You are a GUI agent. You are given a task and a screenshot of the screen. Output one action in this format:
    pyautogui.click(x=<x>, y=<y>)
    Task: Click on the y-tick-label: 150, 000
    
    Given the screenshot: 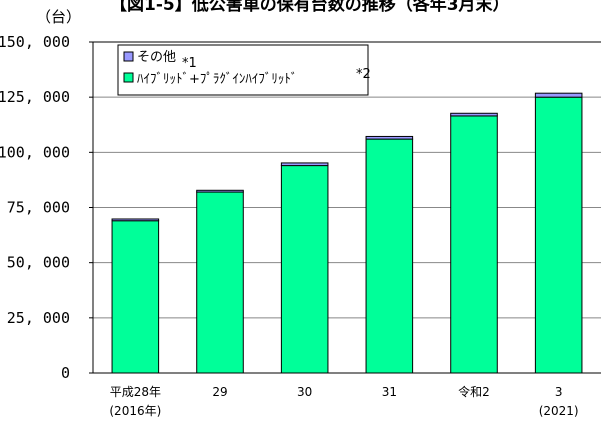 What is the action you would take?
    pyautogui.click(x=35, y=42)
    